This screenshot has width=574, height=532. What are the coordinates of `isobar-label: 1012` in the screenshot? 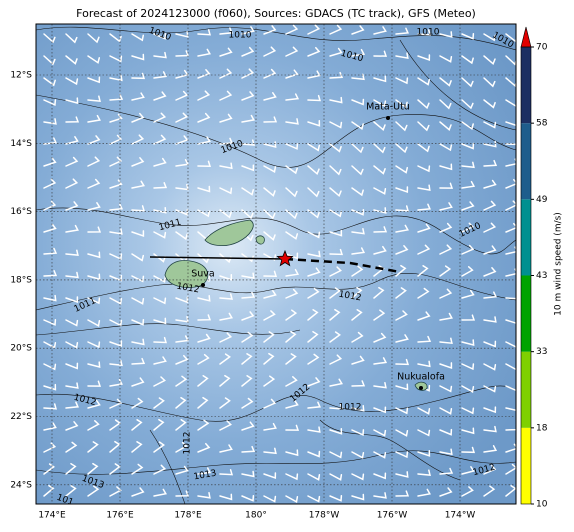 It's located at (350, 408).